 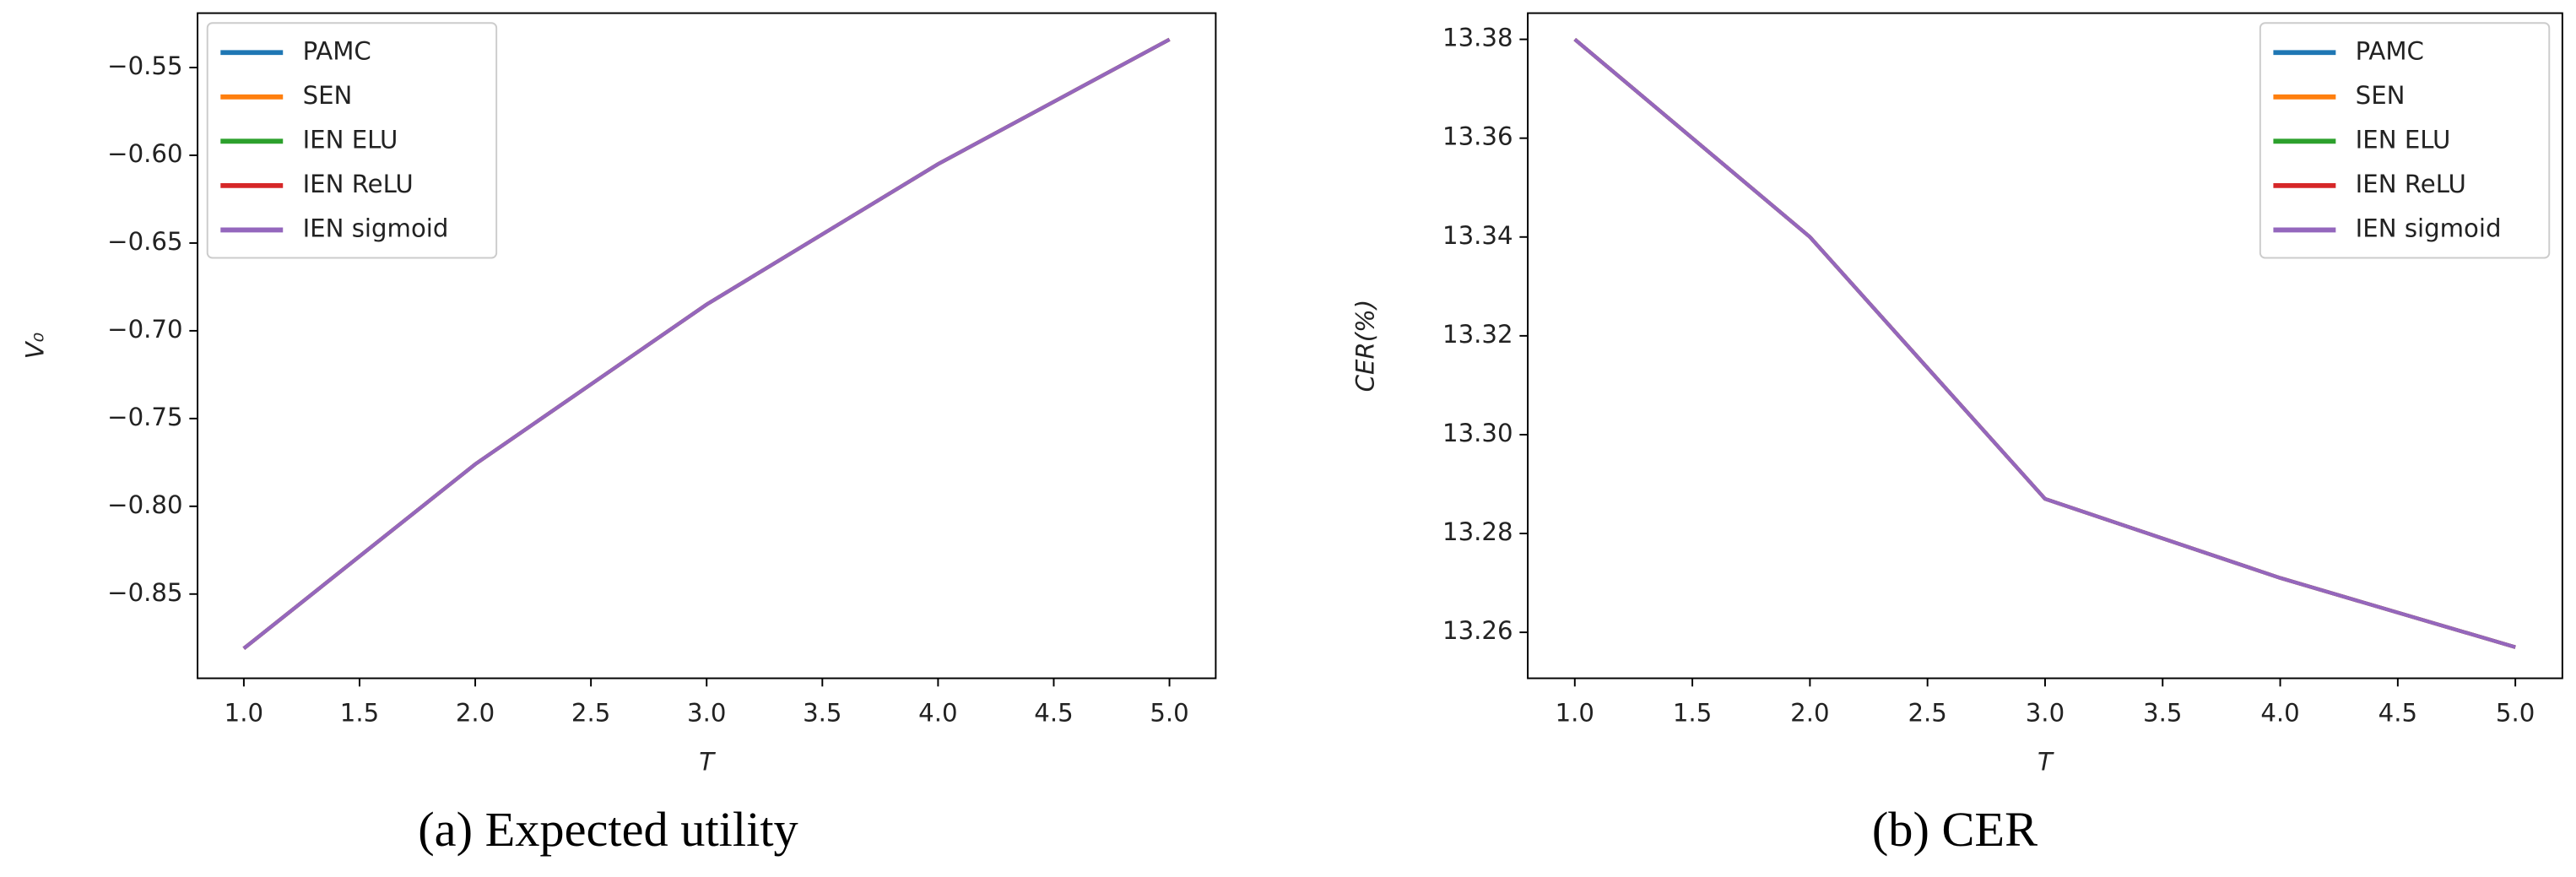 I want to click on caption: (a) Expected utility, so click(x=608, y=829).